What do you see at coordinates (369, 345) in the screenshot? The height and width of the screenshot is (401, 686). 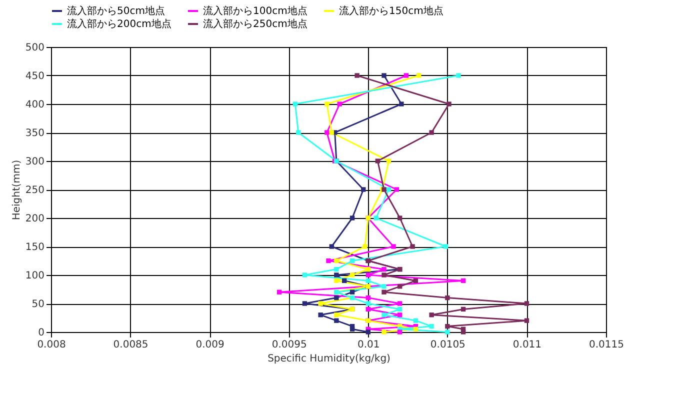 I see `x-tick-label: 0.01` at bounding box center [369, 345].